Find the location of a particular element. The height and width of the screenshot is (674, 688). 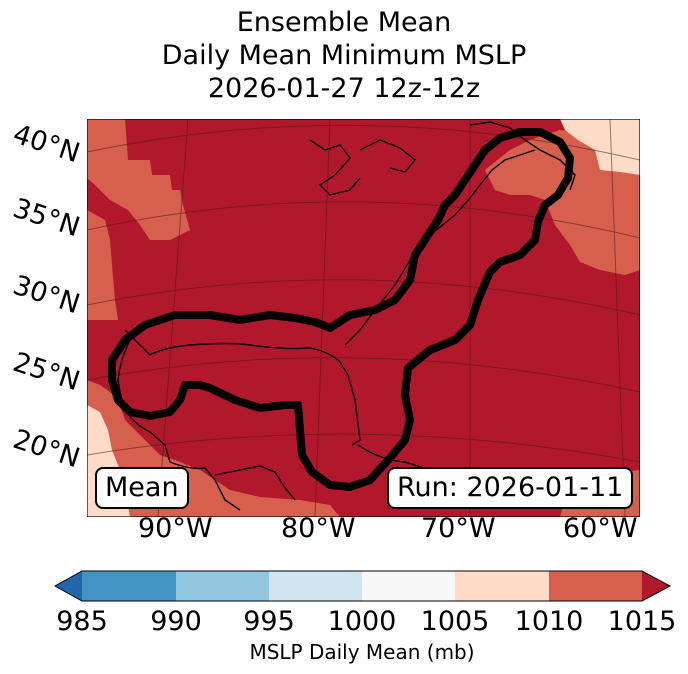

run-label-box: Run: 2026-01-11 is located at coordinates (510, 488).